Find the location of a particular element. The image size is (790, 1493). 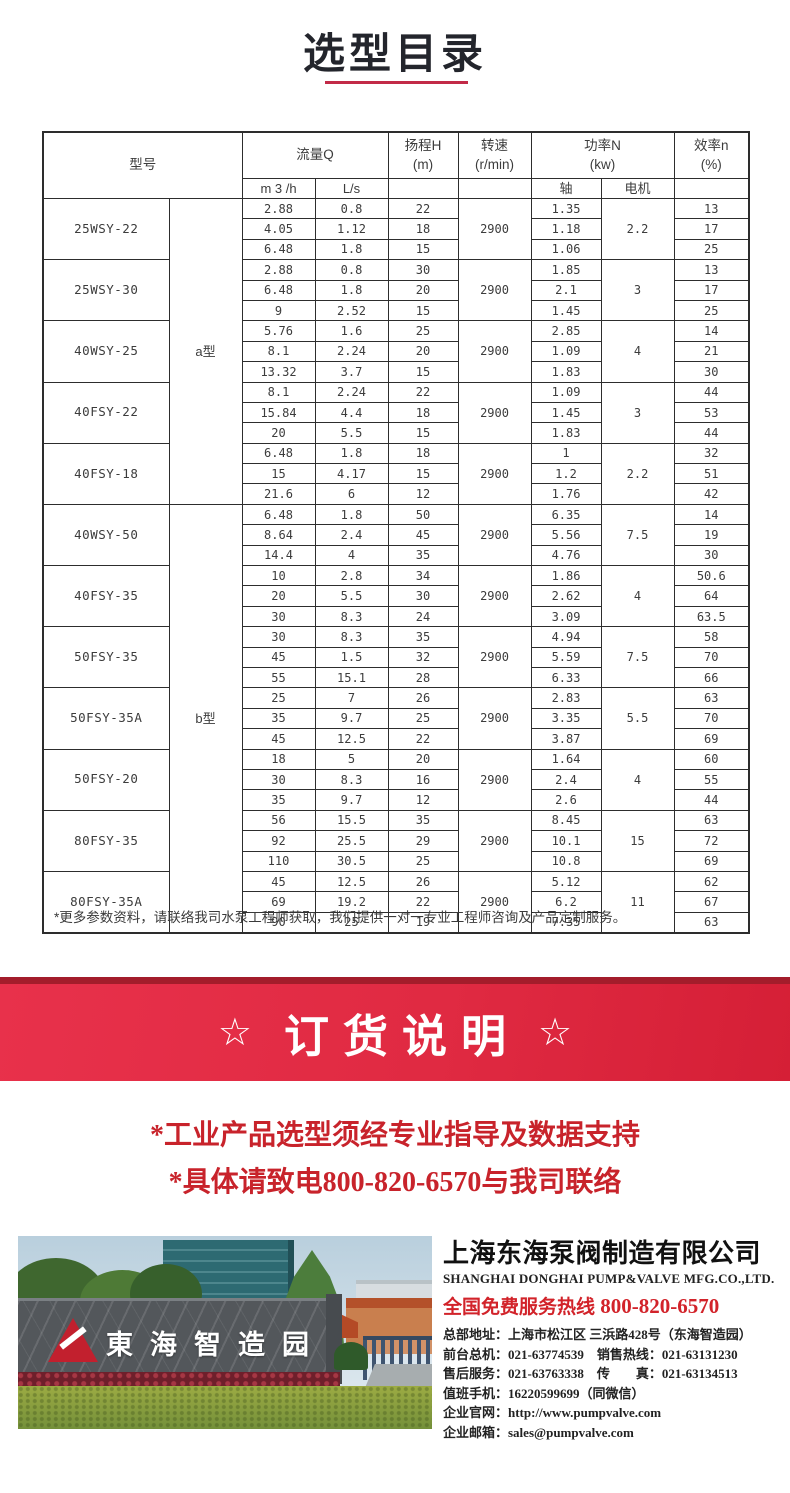

value-cell: 50.6 is located at coordinates (711, 576).